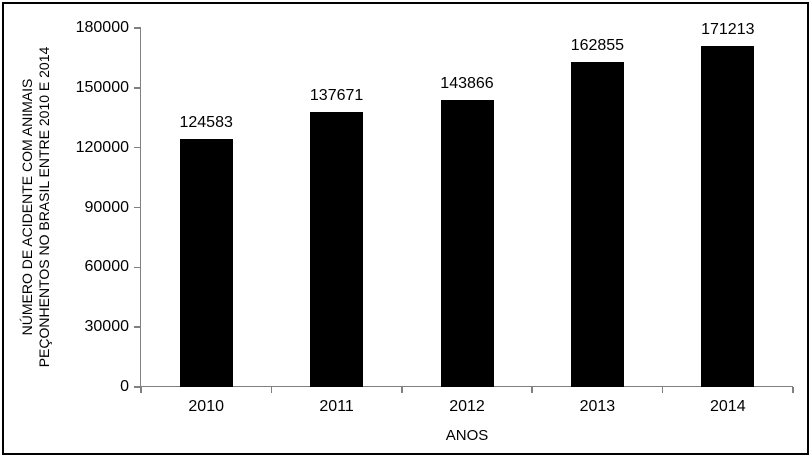 This screenshot has width=812, height=457. Describe the element at coordinates (206, 122) in the screenshot. I see `bar-value-label: 124583` at that location.